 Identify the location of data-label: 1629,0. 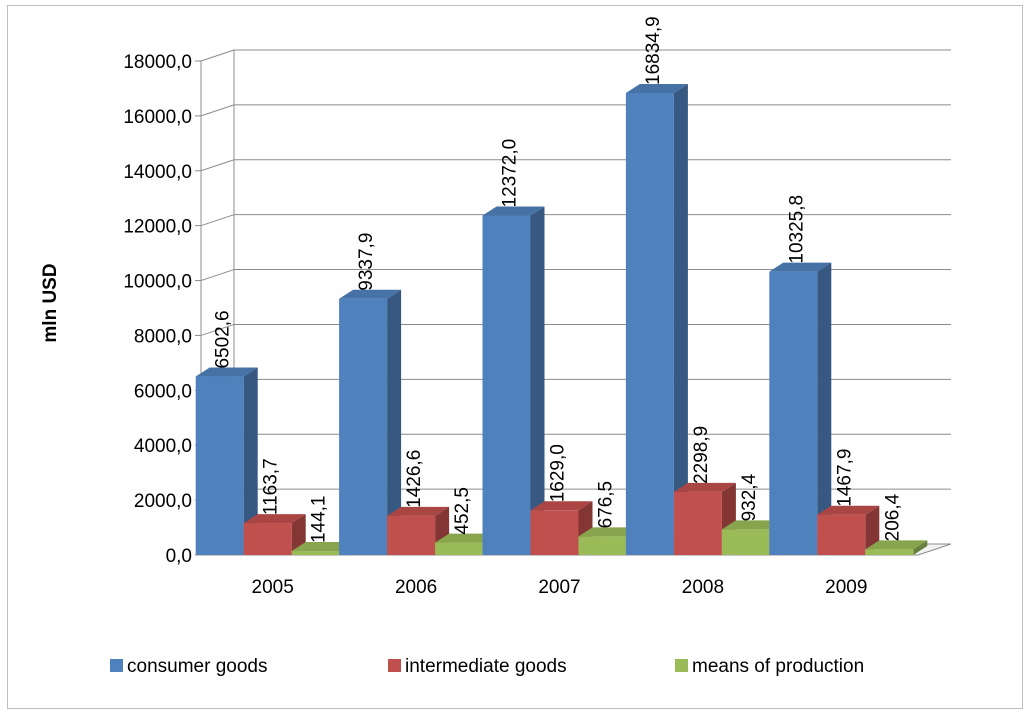
(558, 473).